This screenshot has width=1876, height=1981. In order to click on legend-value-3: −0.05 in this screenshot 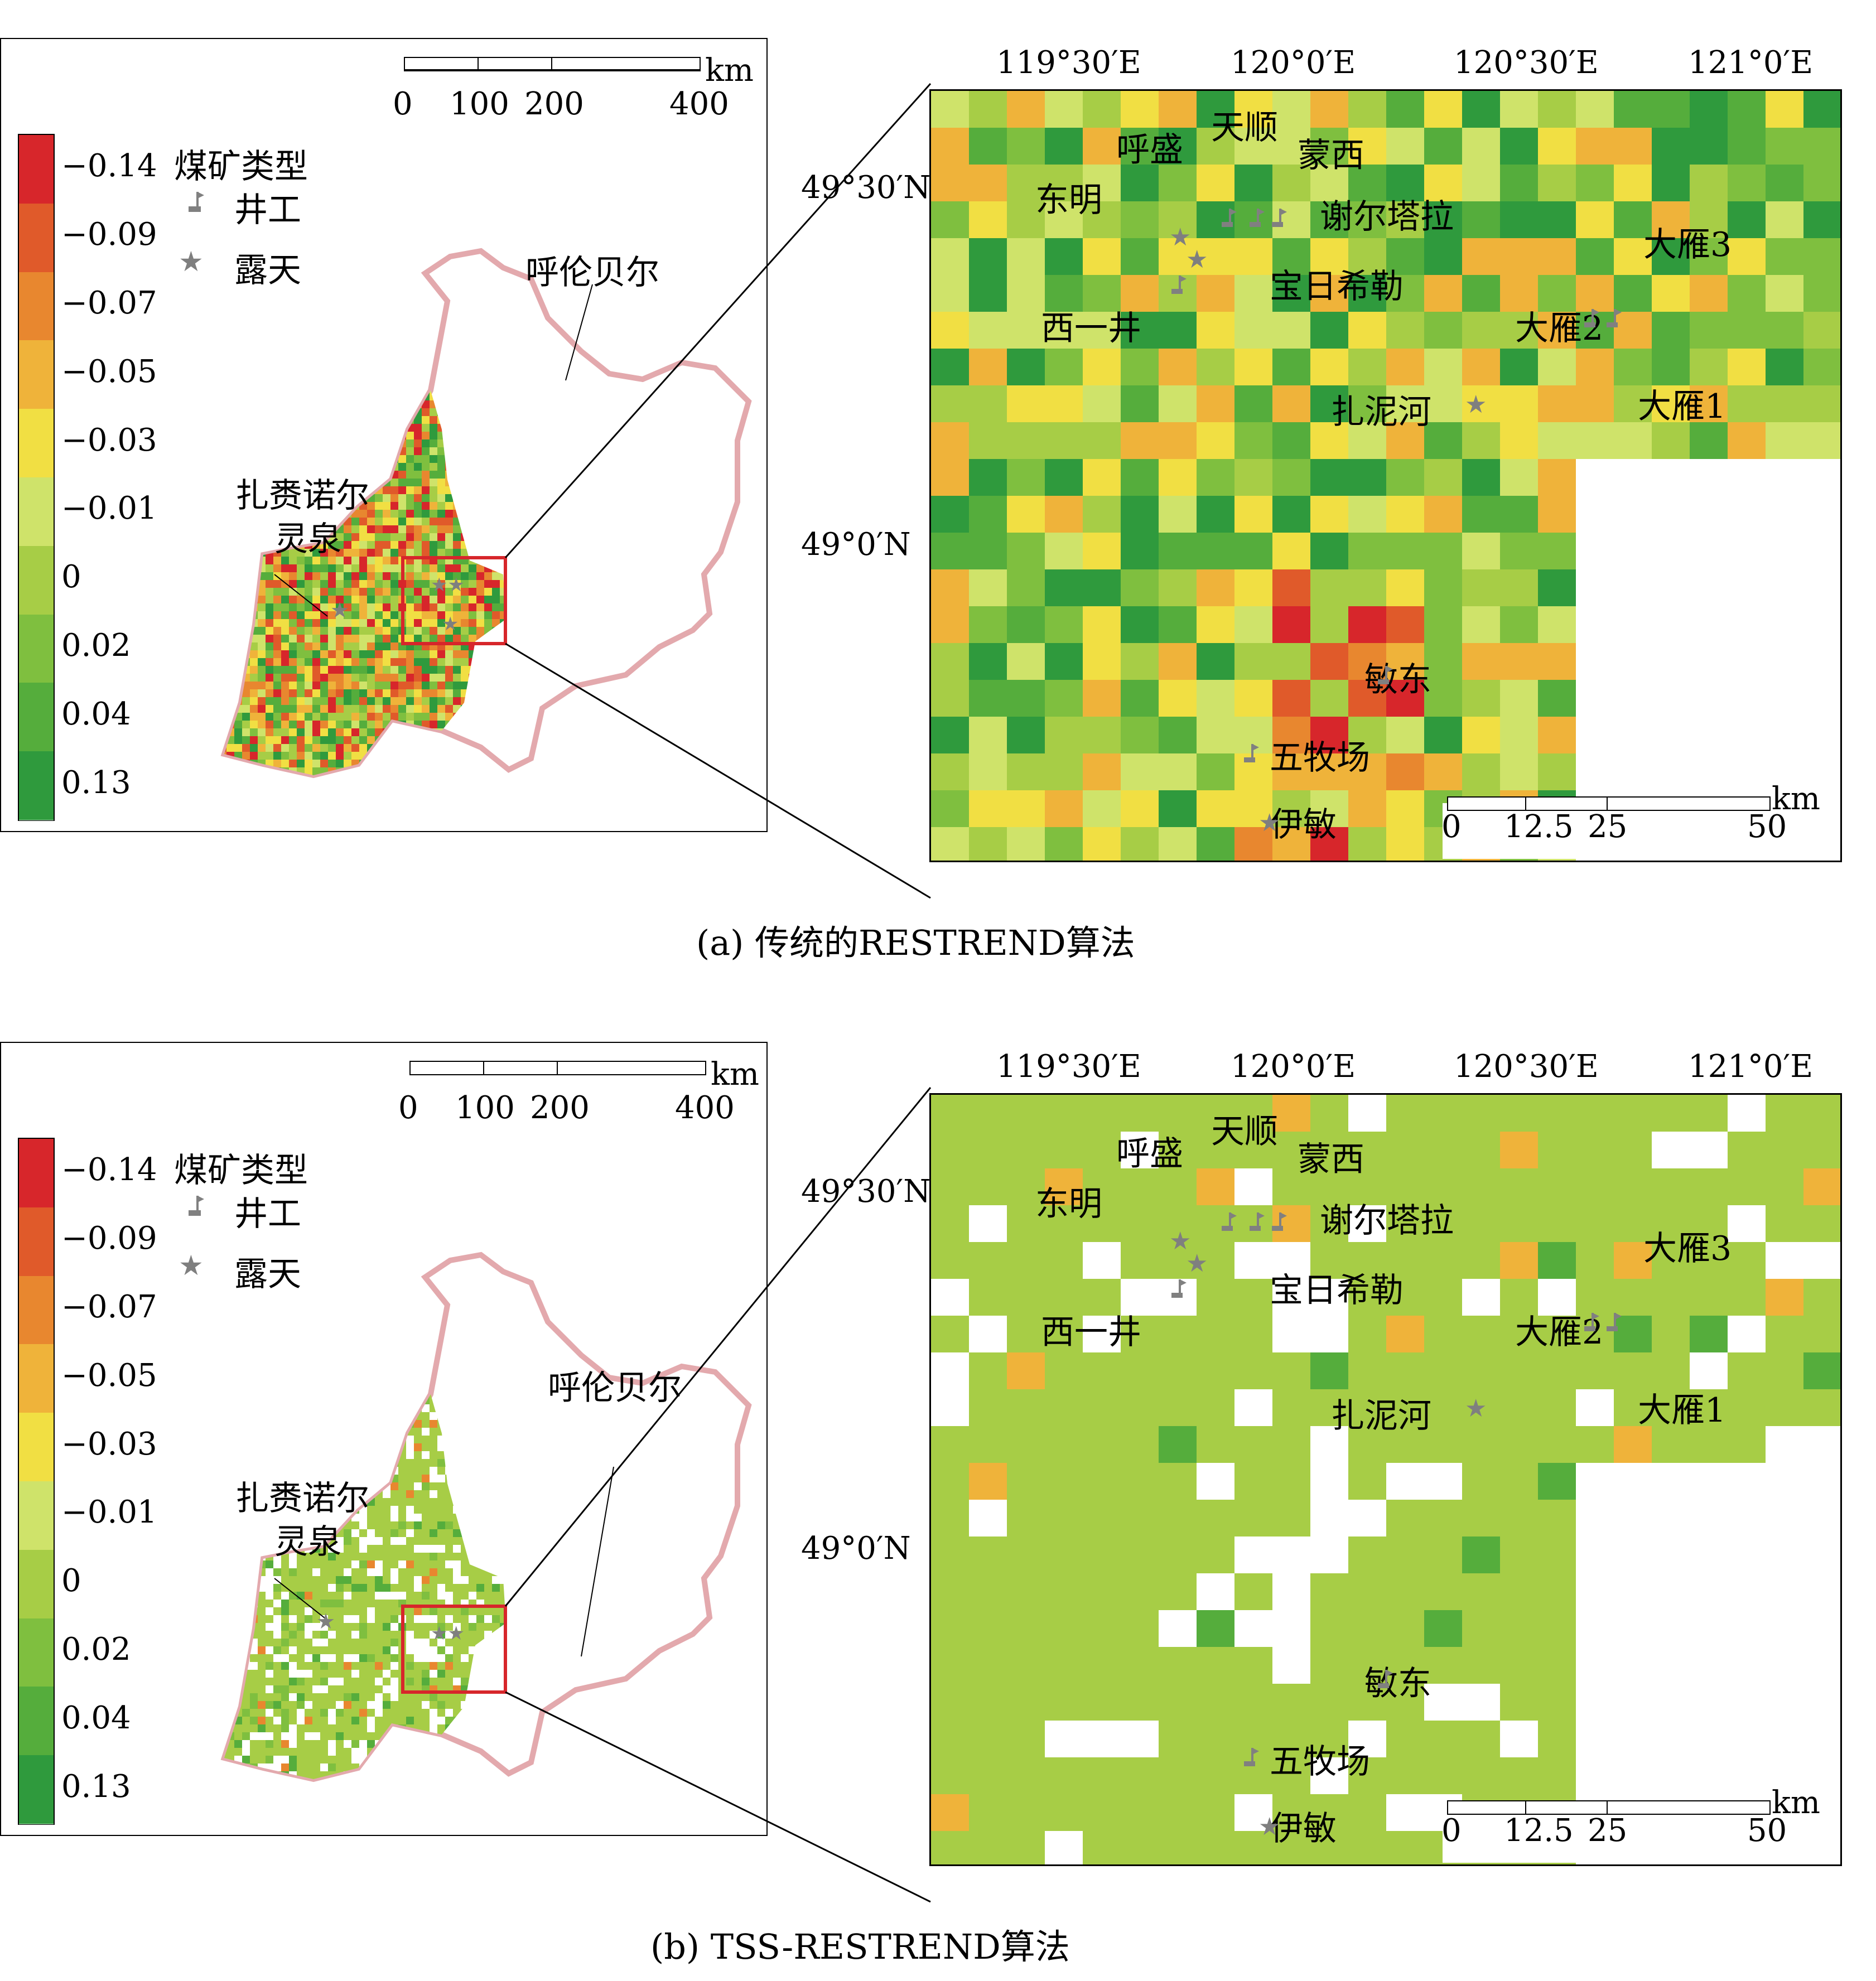, I will do `click(109, 1375)`.